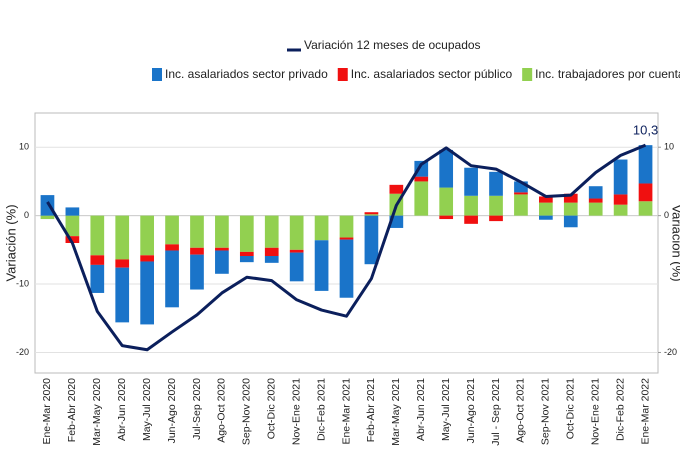 This screenshot has width=680, height=457. What do you see at coordinates (197, 409) in the screenshot?
I see `x-tick-label: Jul-Sep 2020` at bounding box center [197, 409].